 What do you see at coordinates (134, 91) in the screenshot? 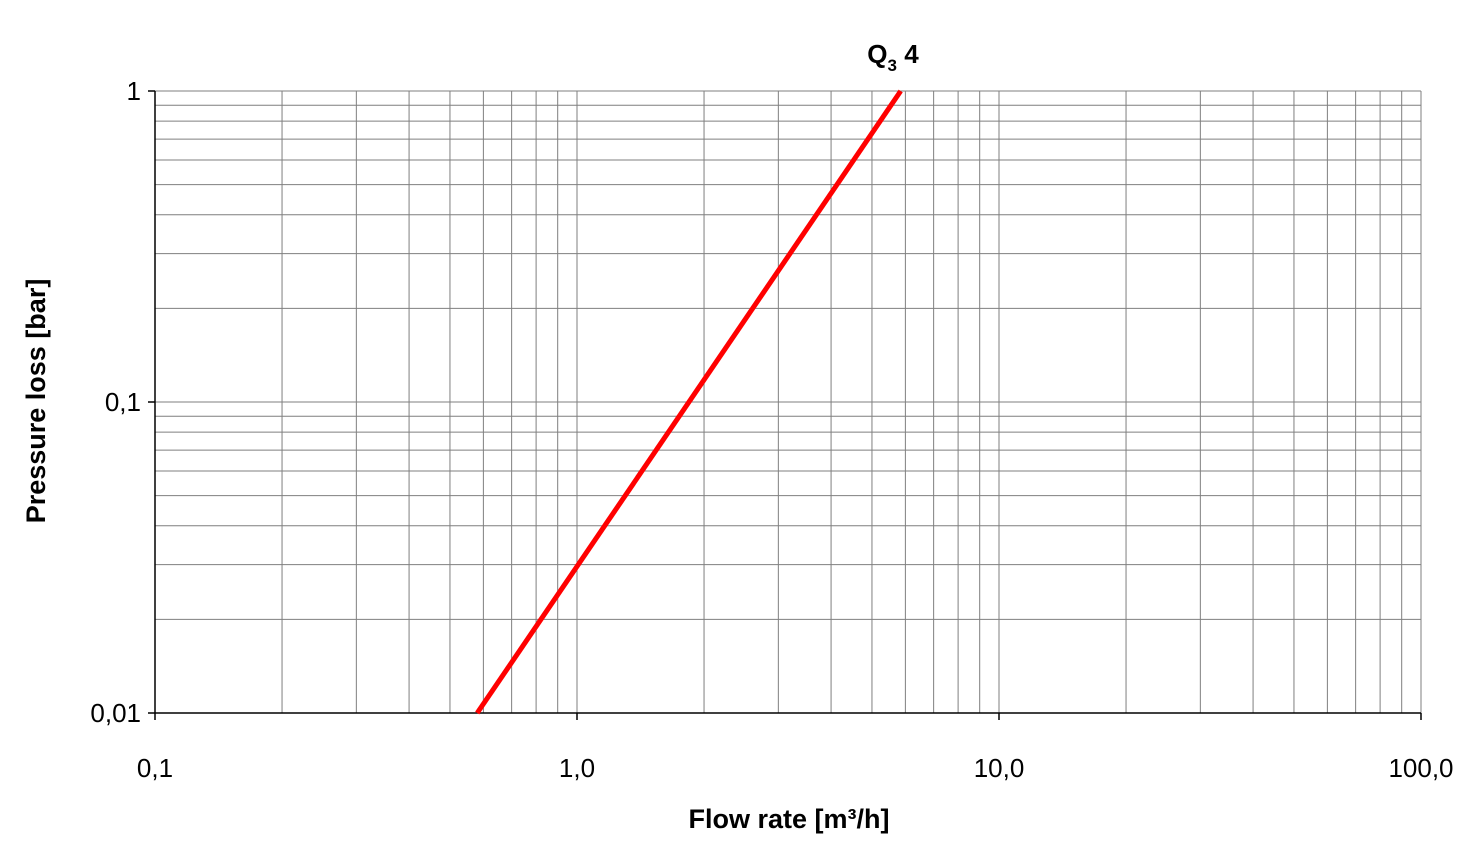
I see `y-tick-label: 1` at bounding box center [134, 91].